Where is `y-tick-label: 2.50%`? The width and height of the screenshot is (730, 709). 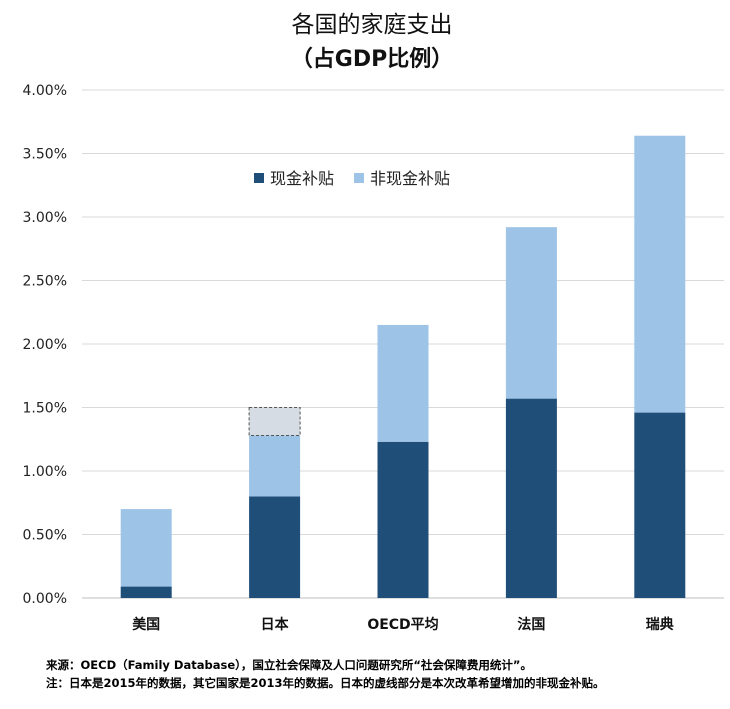 y-tick-label: 2.50% is located at coordinates (45, 282).